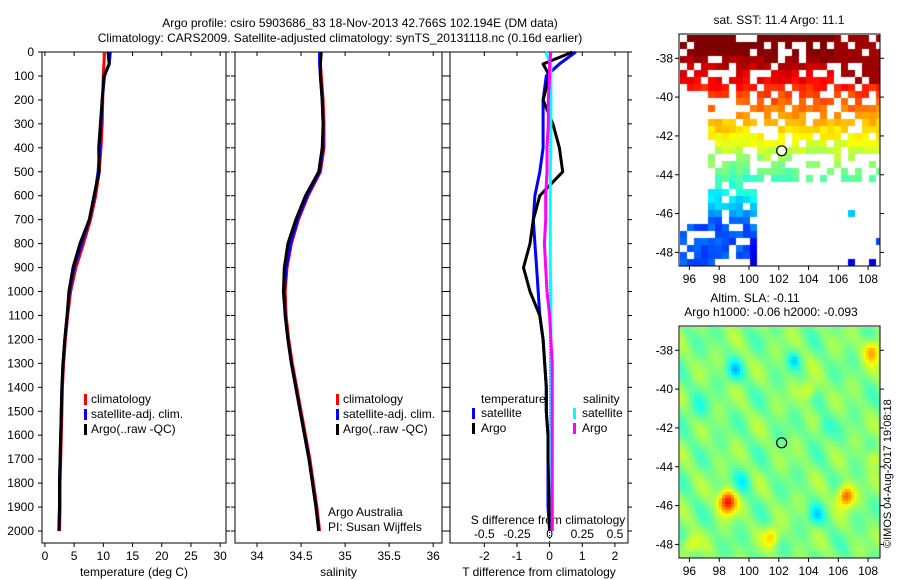 The height and width of the screenshot is (580, 900). Describe the element at coordinates (21, 315) in the screenshot. I see `y-tick-label: 1100` at that location.